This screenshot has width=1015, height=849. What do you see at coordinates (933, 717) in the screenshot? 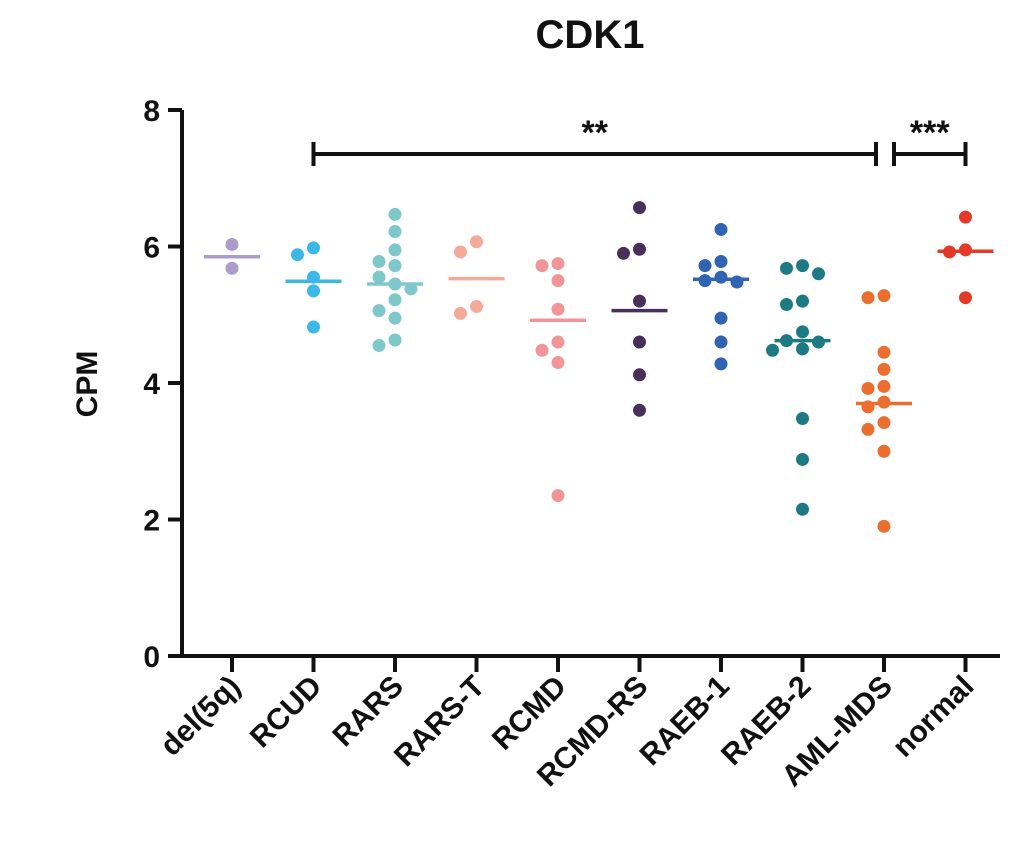
I see `x-tick-label: normal` at bounding box center [933, 717].